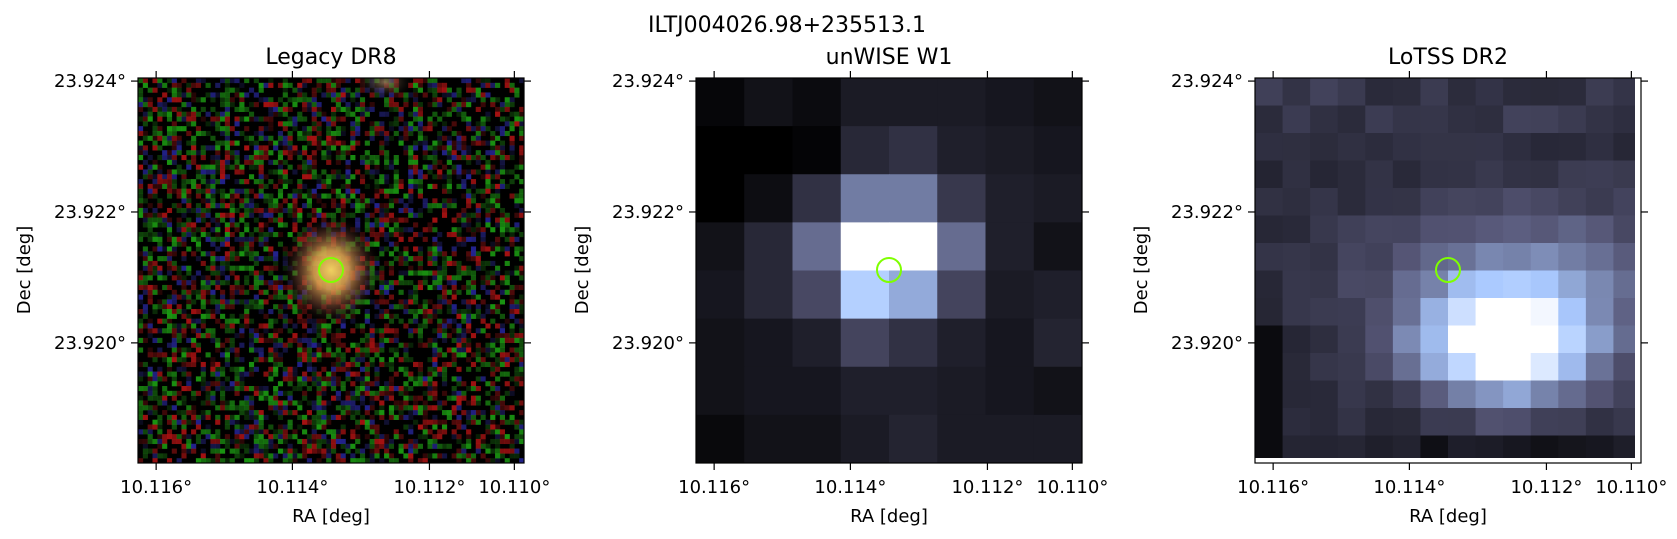 The height and width of the screenshot is (539, 1677). Describe the element at coordinates (156, 487) in the screenshot. I see `x-tick-label: 10.116°` at that location.